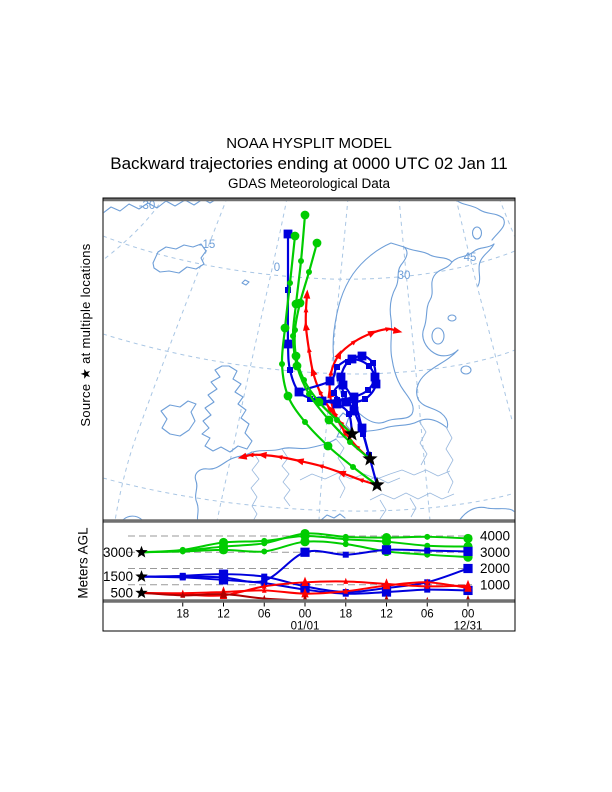  What do you see at coordinates (227, 409) in the screenshot?
I see `coastline-britain` at bounding box center [227, 409].